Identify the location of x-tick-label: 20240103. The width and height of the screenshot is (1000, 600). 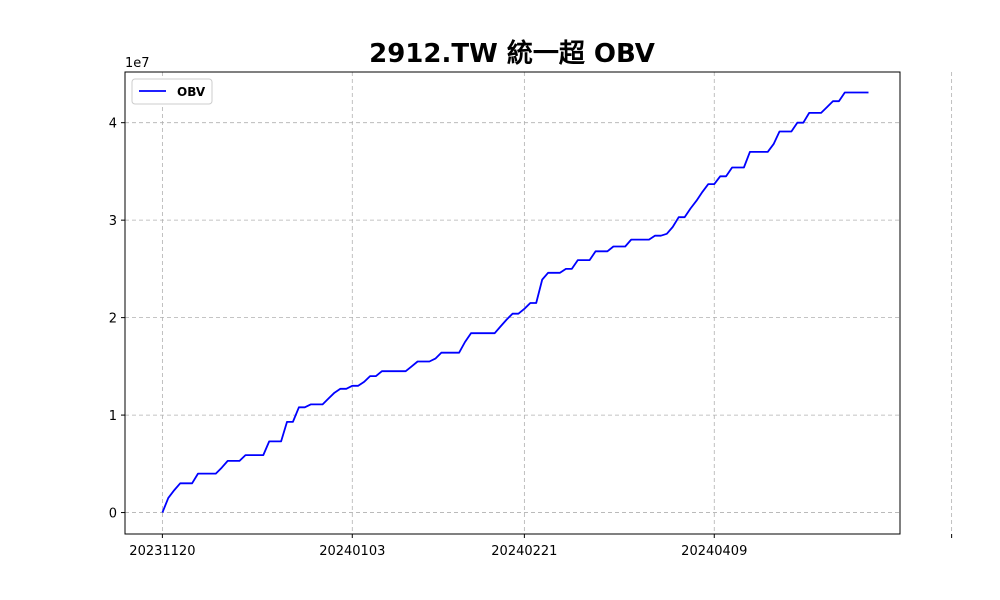
(352, 551).